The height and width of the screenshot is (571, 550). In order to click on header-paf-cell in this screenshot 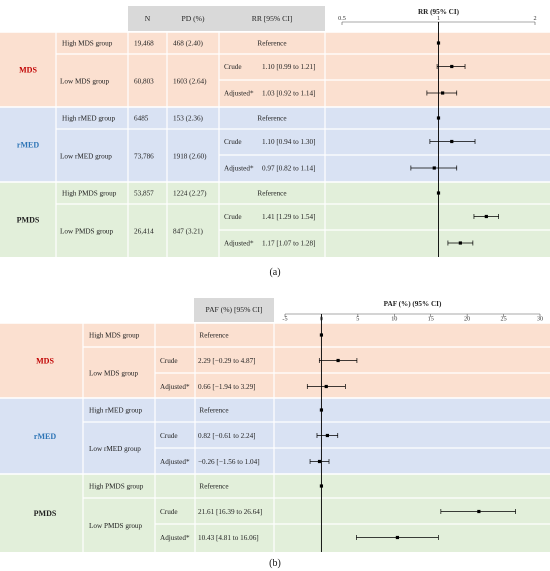, I will do `click(234, 310)`.